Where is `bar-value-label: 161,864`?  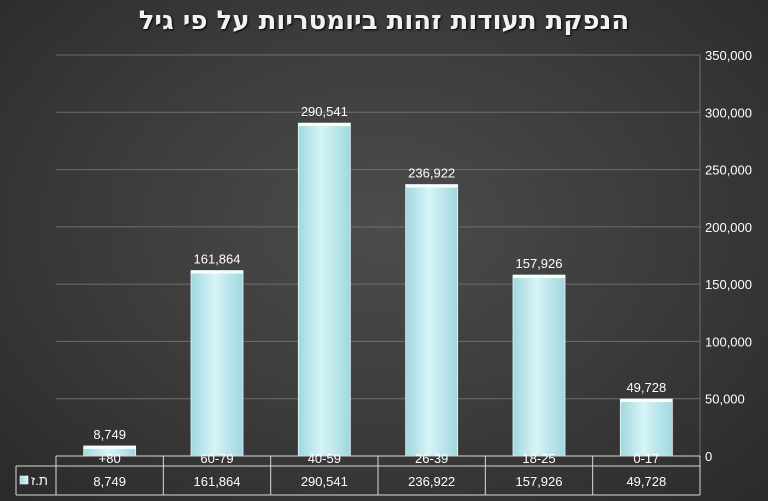
bar-value-label: 161,864 is located at coordinates (217, 259).